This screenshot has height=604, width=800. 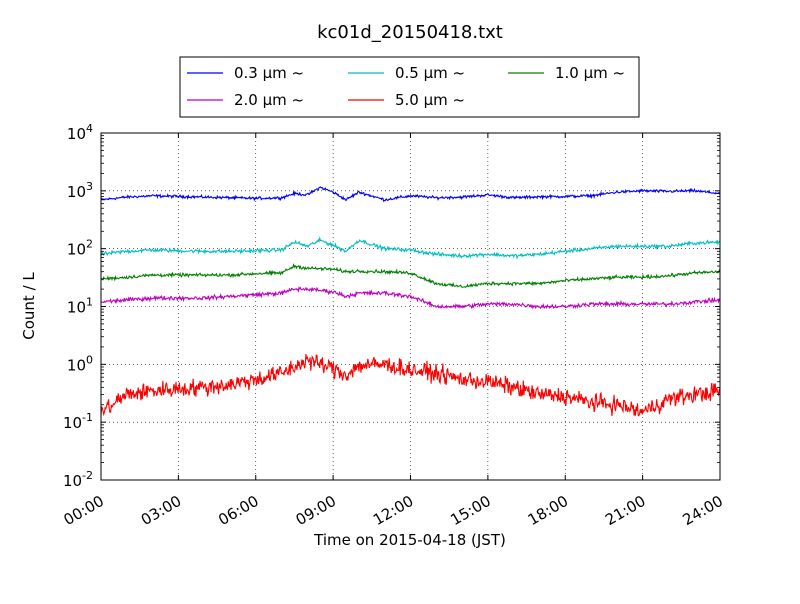 I want to click on y-tick-label: 10⁻², so click(x=78, y=479).